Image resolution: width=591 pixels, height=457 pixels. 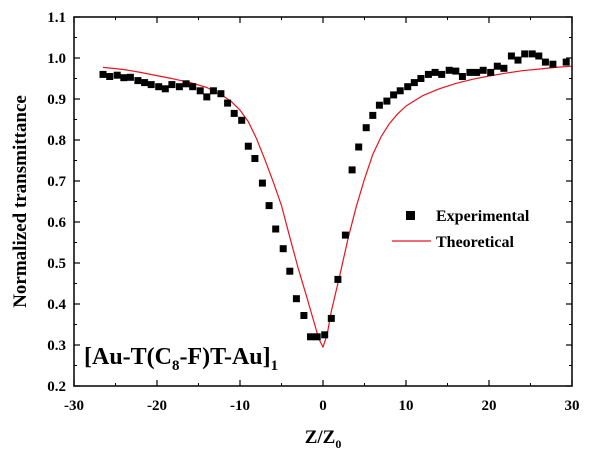 I want to click on annotation-subscript-1: 8, so click(x=176, y=366).